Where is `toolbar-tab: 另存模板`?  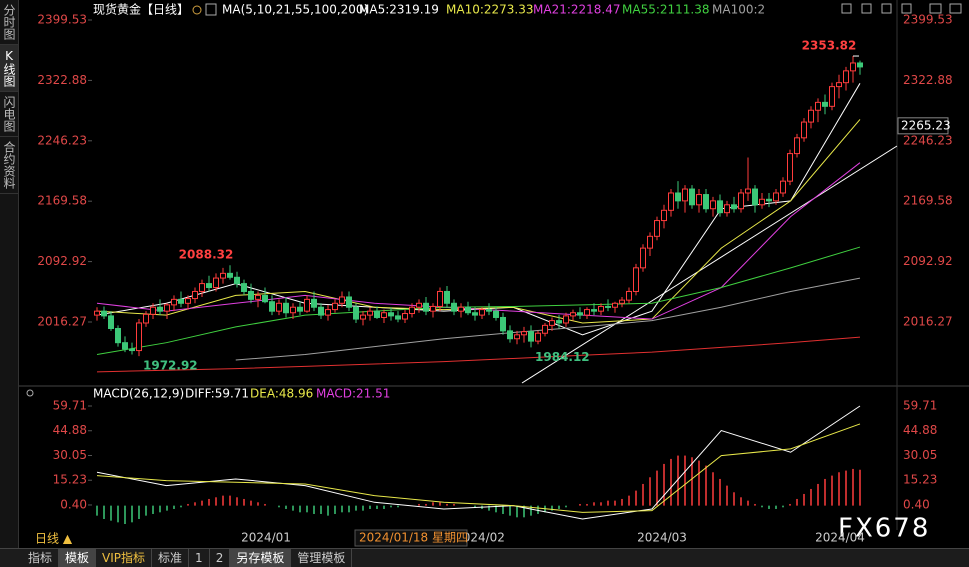 toolbar-tab: 另存模板 is located at coordinates (261, 558).